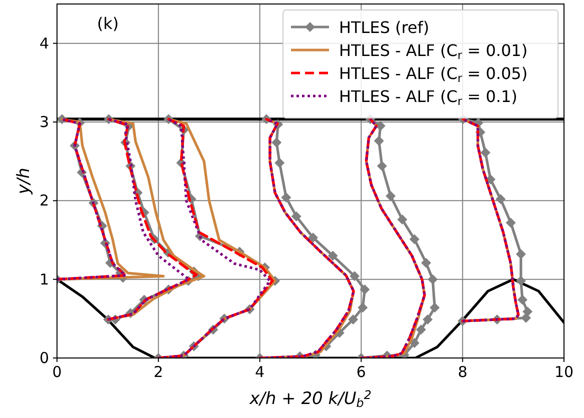 The image size is (584, 418). I want to click on y-tick-label: 4, so click(44, 43).